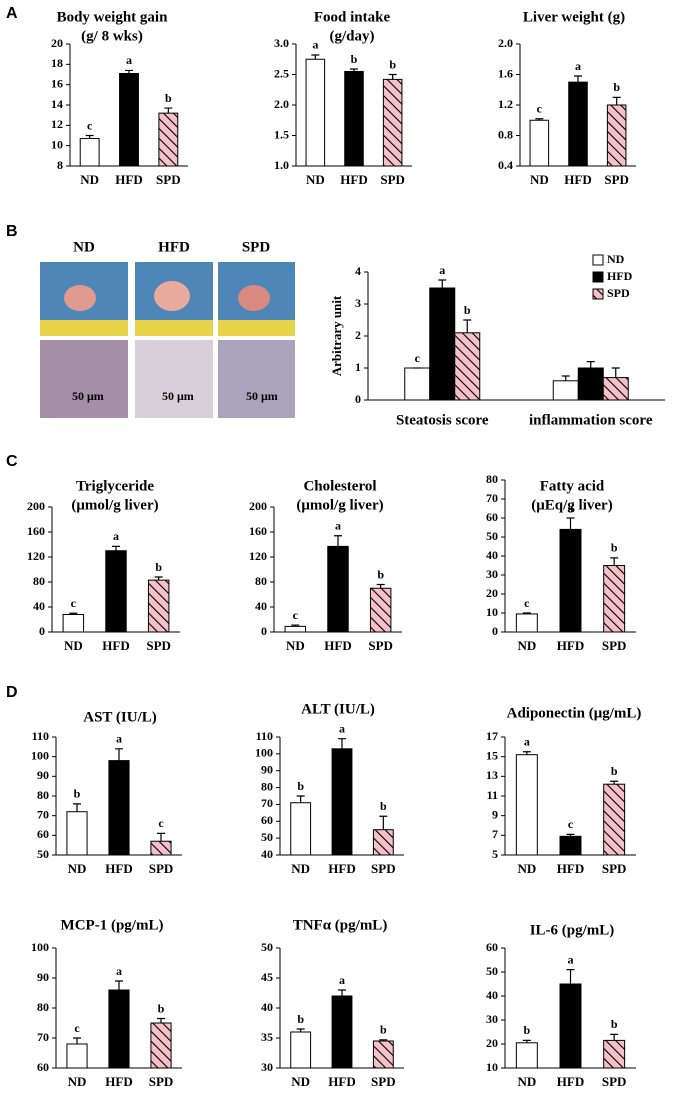  What do you see at coordinates (115, 486) in the screenshot?
I see `chart-title: Triglyceride` at bounding box center [115, 486].